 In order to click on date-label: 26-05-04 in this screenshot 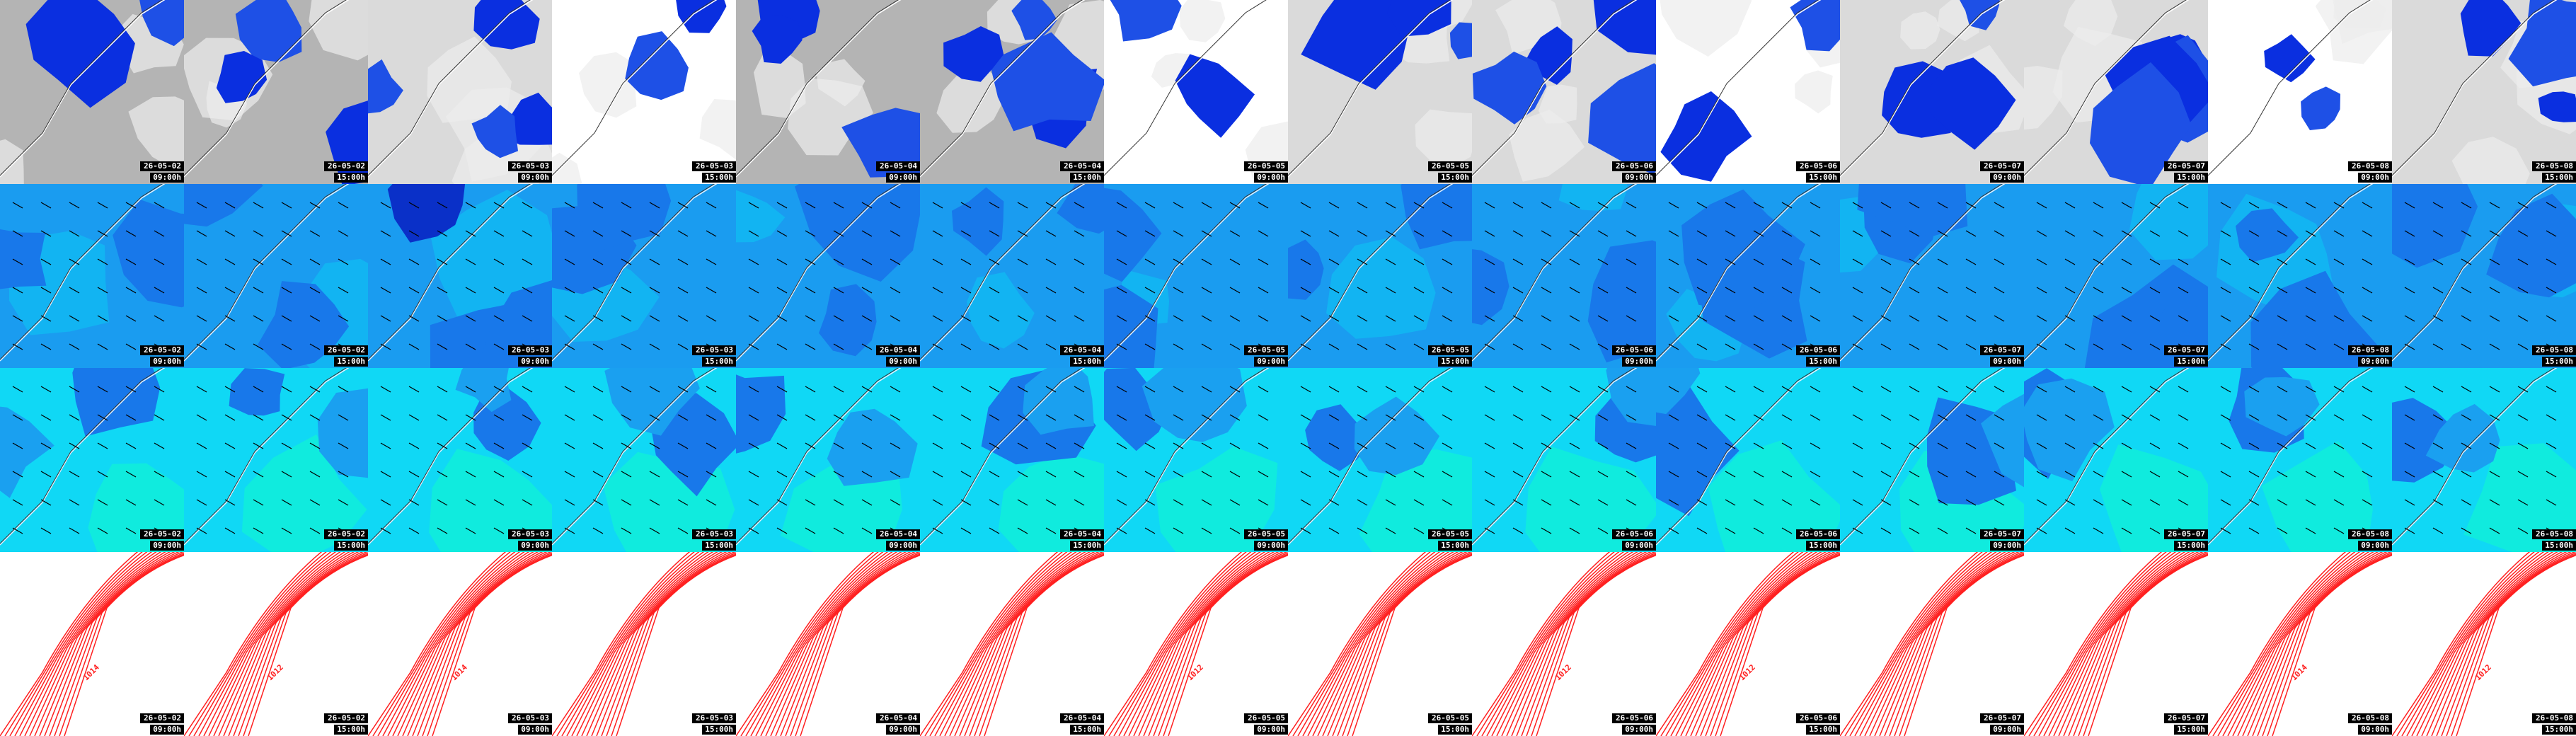, I will do `click(1082, 166)`.